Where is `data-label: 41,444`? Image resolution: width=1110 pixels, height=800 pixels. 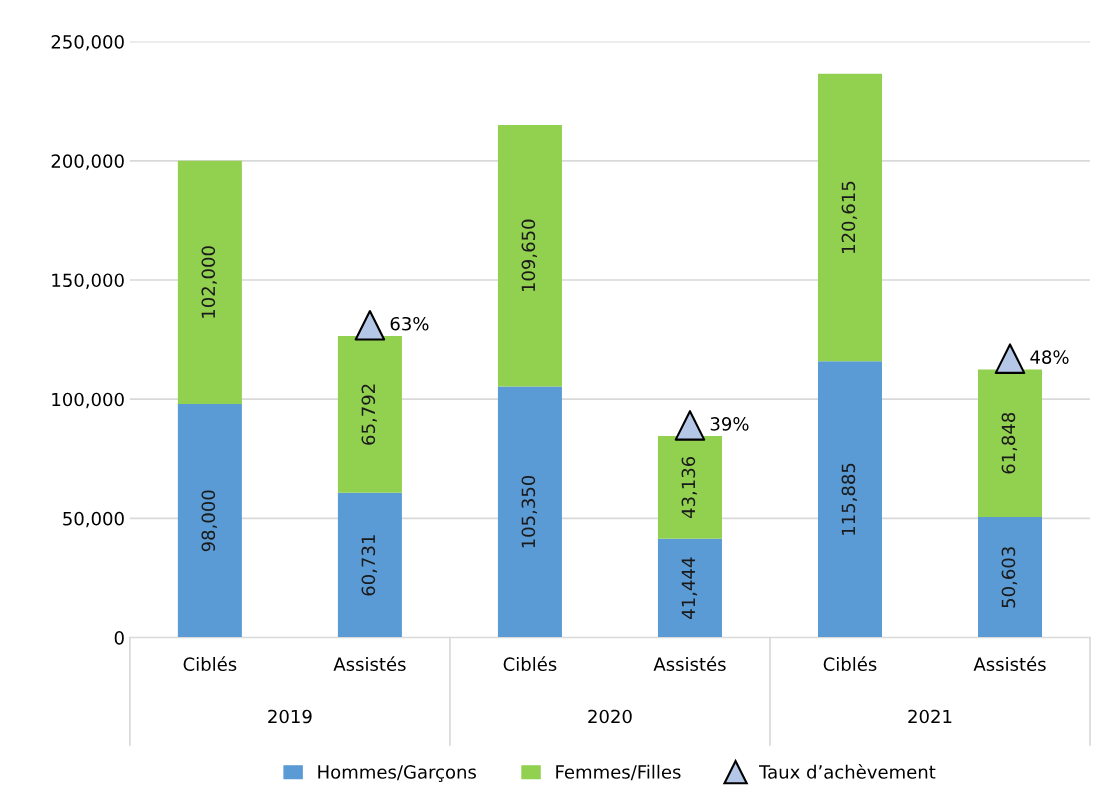
data-label: 41,444 is located at coordinates (689, 588).